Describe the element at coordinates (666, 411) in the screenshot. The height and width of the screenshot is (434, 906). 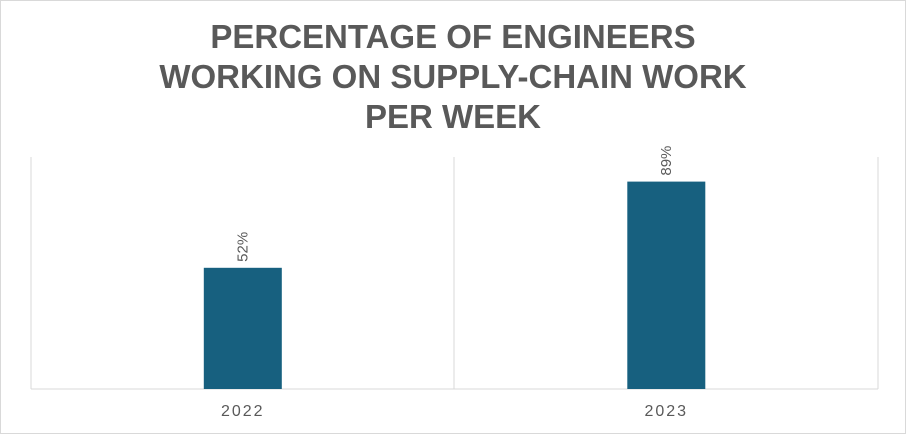
I see `x-tick-label-2023: 2023` at that location.